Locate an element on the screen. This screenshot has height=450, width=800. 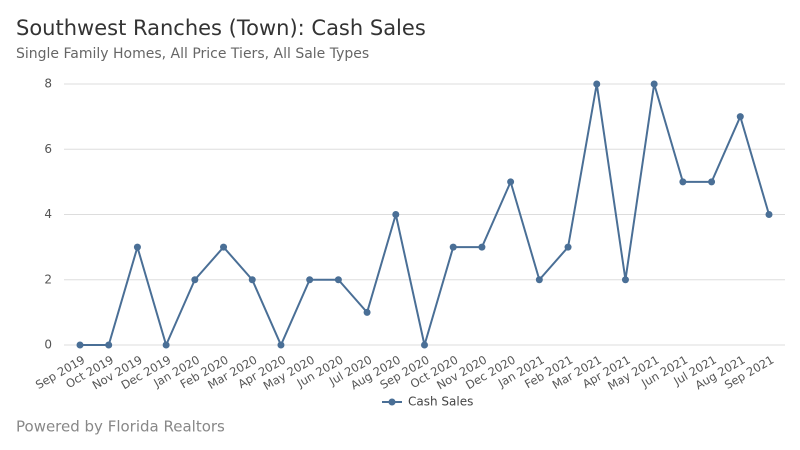
footer: Powered by Florida Realtors is located at coordinates (120, 427).